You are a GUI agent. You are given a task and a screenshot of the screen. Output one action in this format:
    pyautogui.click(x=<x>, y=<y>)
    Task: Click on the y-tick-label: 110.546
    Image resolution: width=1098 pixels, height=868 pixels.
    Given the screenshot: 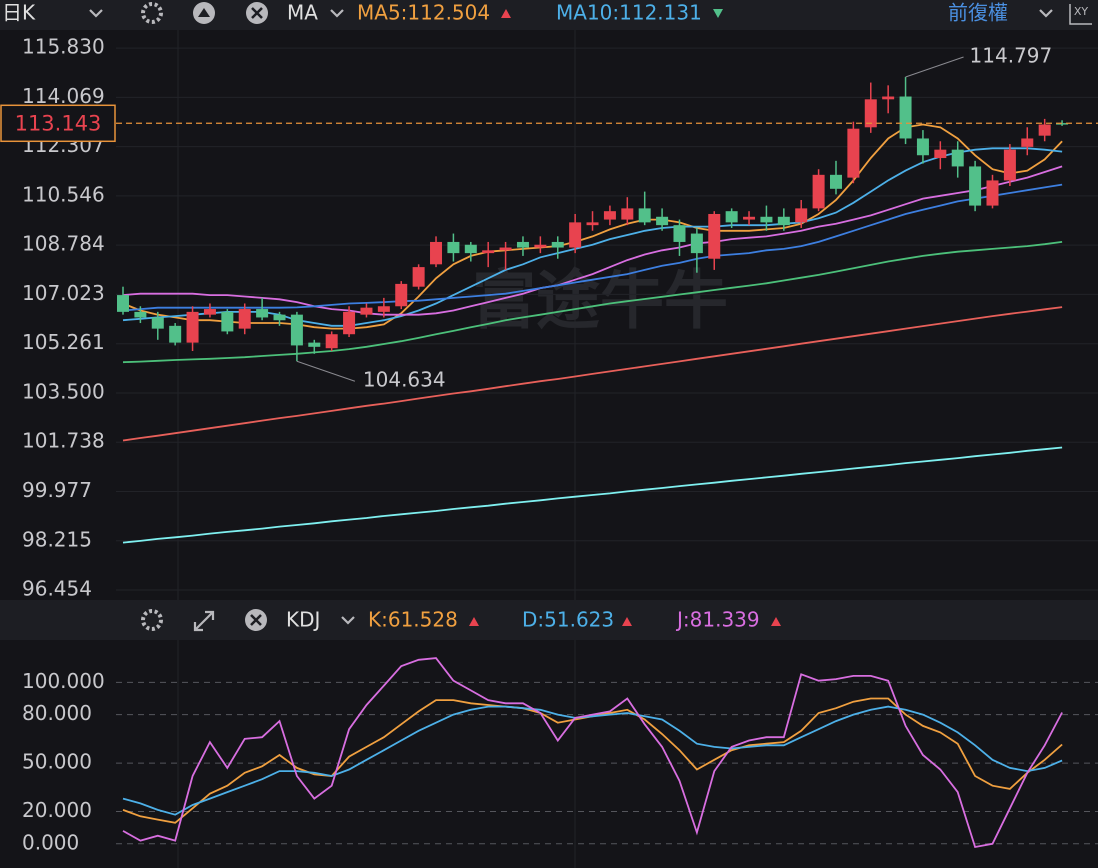 What is the action you would take?
    pyautogui.click(x=63, y=194)
    